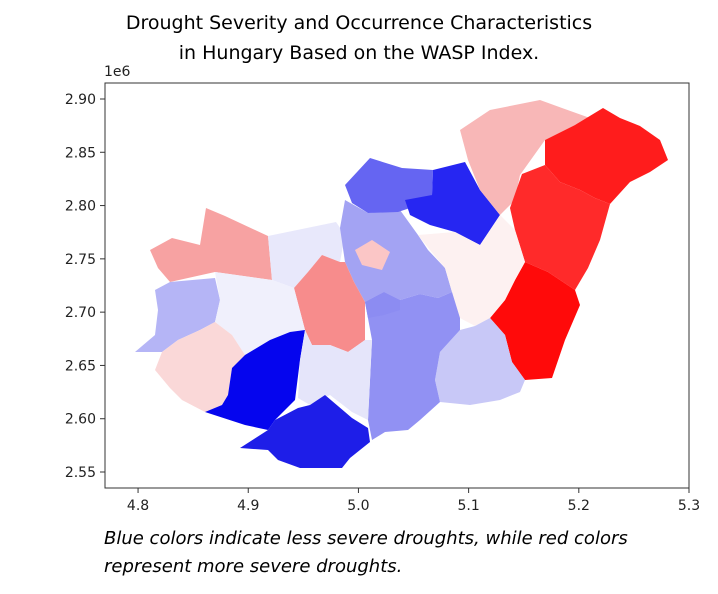 The width and height of the screenshot is (718, 594). Describe the element at coordinates (525, 157) in the screenshot. I see `region-borsod-abauj-zemplen-west` at that location.